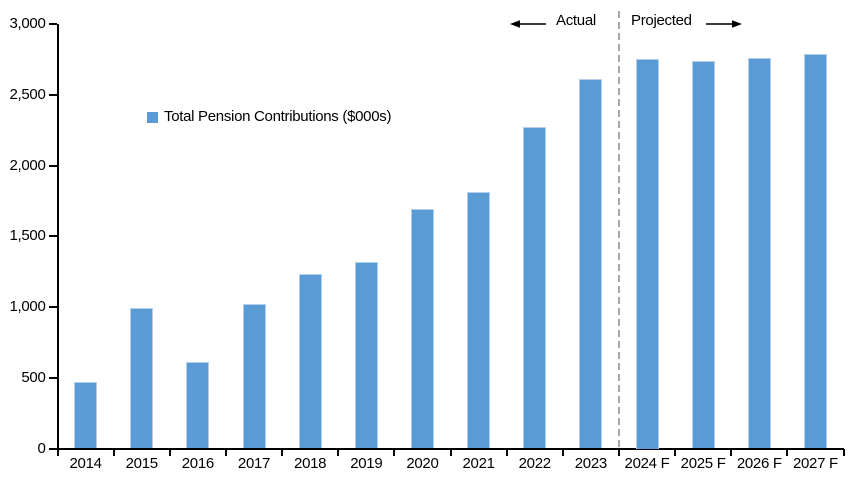  What do you see at coordinates (278, 116) in the screenshot?
I see `legend-series-label: Total Pension Contributions ($000s)` at bounding box center [278, 116].